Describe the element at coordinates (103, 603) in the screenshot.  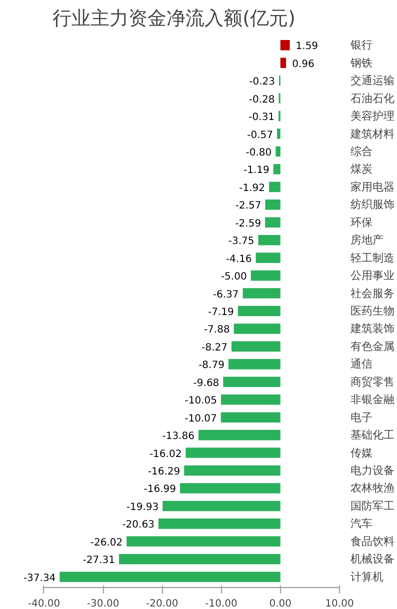
I see `x-tick-label: -30.00` at that location.